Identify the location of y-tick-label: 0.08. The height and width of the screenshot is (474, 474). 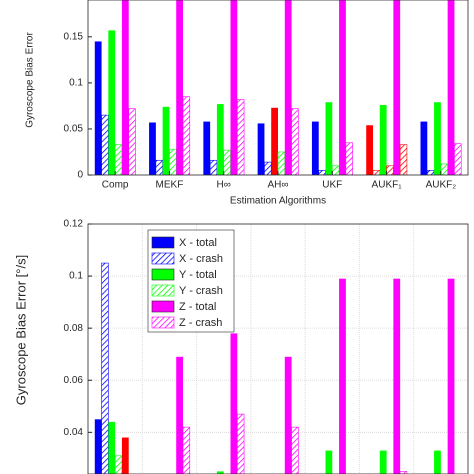
(74, 328).